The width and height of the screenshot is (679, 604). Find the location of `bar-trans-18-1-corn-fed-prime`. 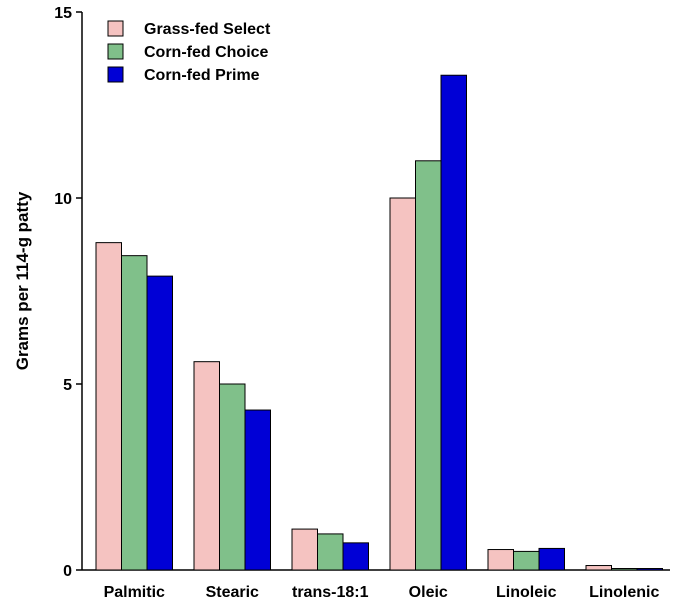

bar-trans-18-1-corn-fed-prime is located at coordinates (355, 556).